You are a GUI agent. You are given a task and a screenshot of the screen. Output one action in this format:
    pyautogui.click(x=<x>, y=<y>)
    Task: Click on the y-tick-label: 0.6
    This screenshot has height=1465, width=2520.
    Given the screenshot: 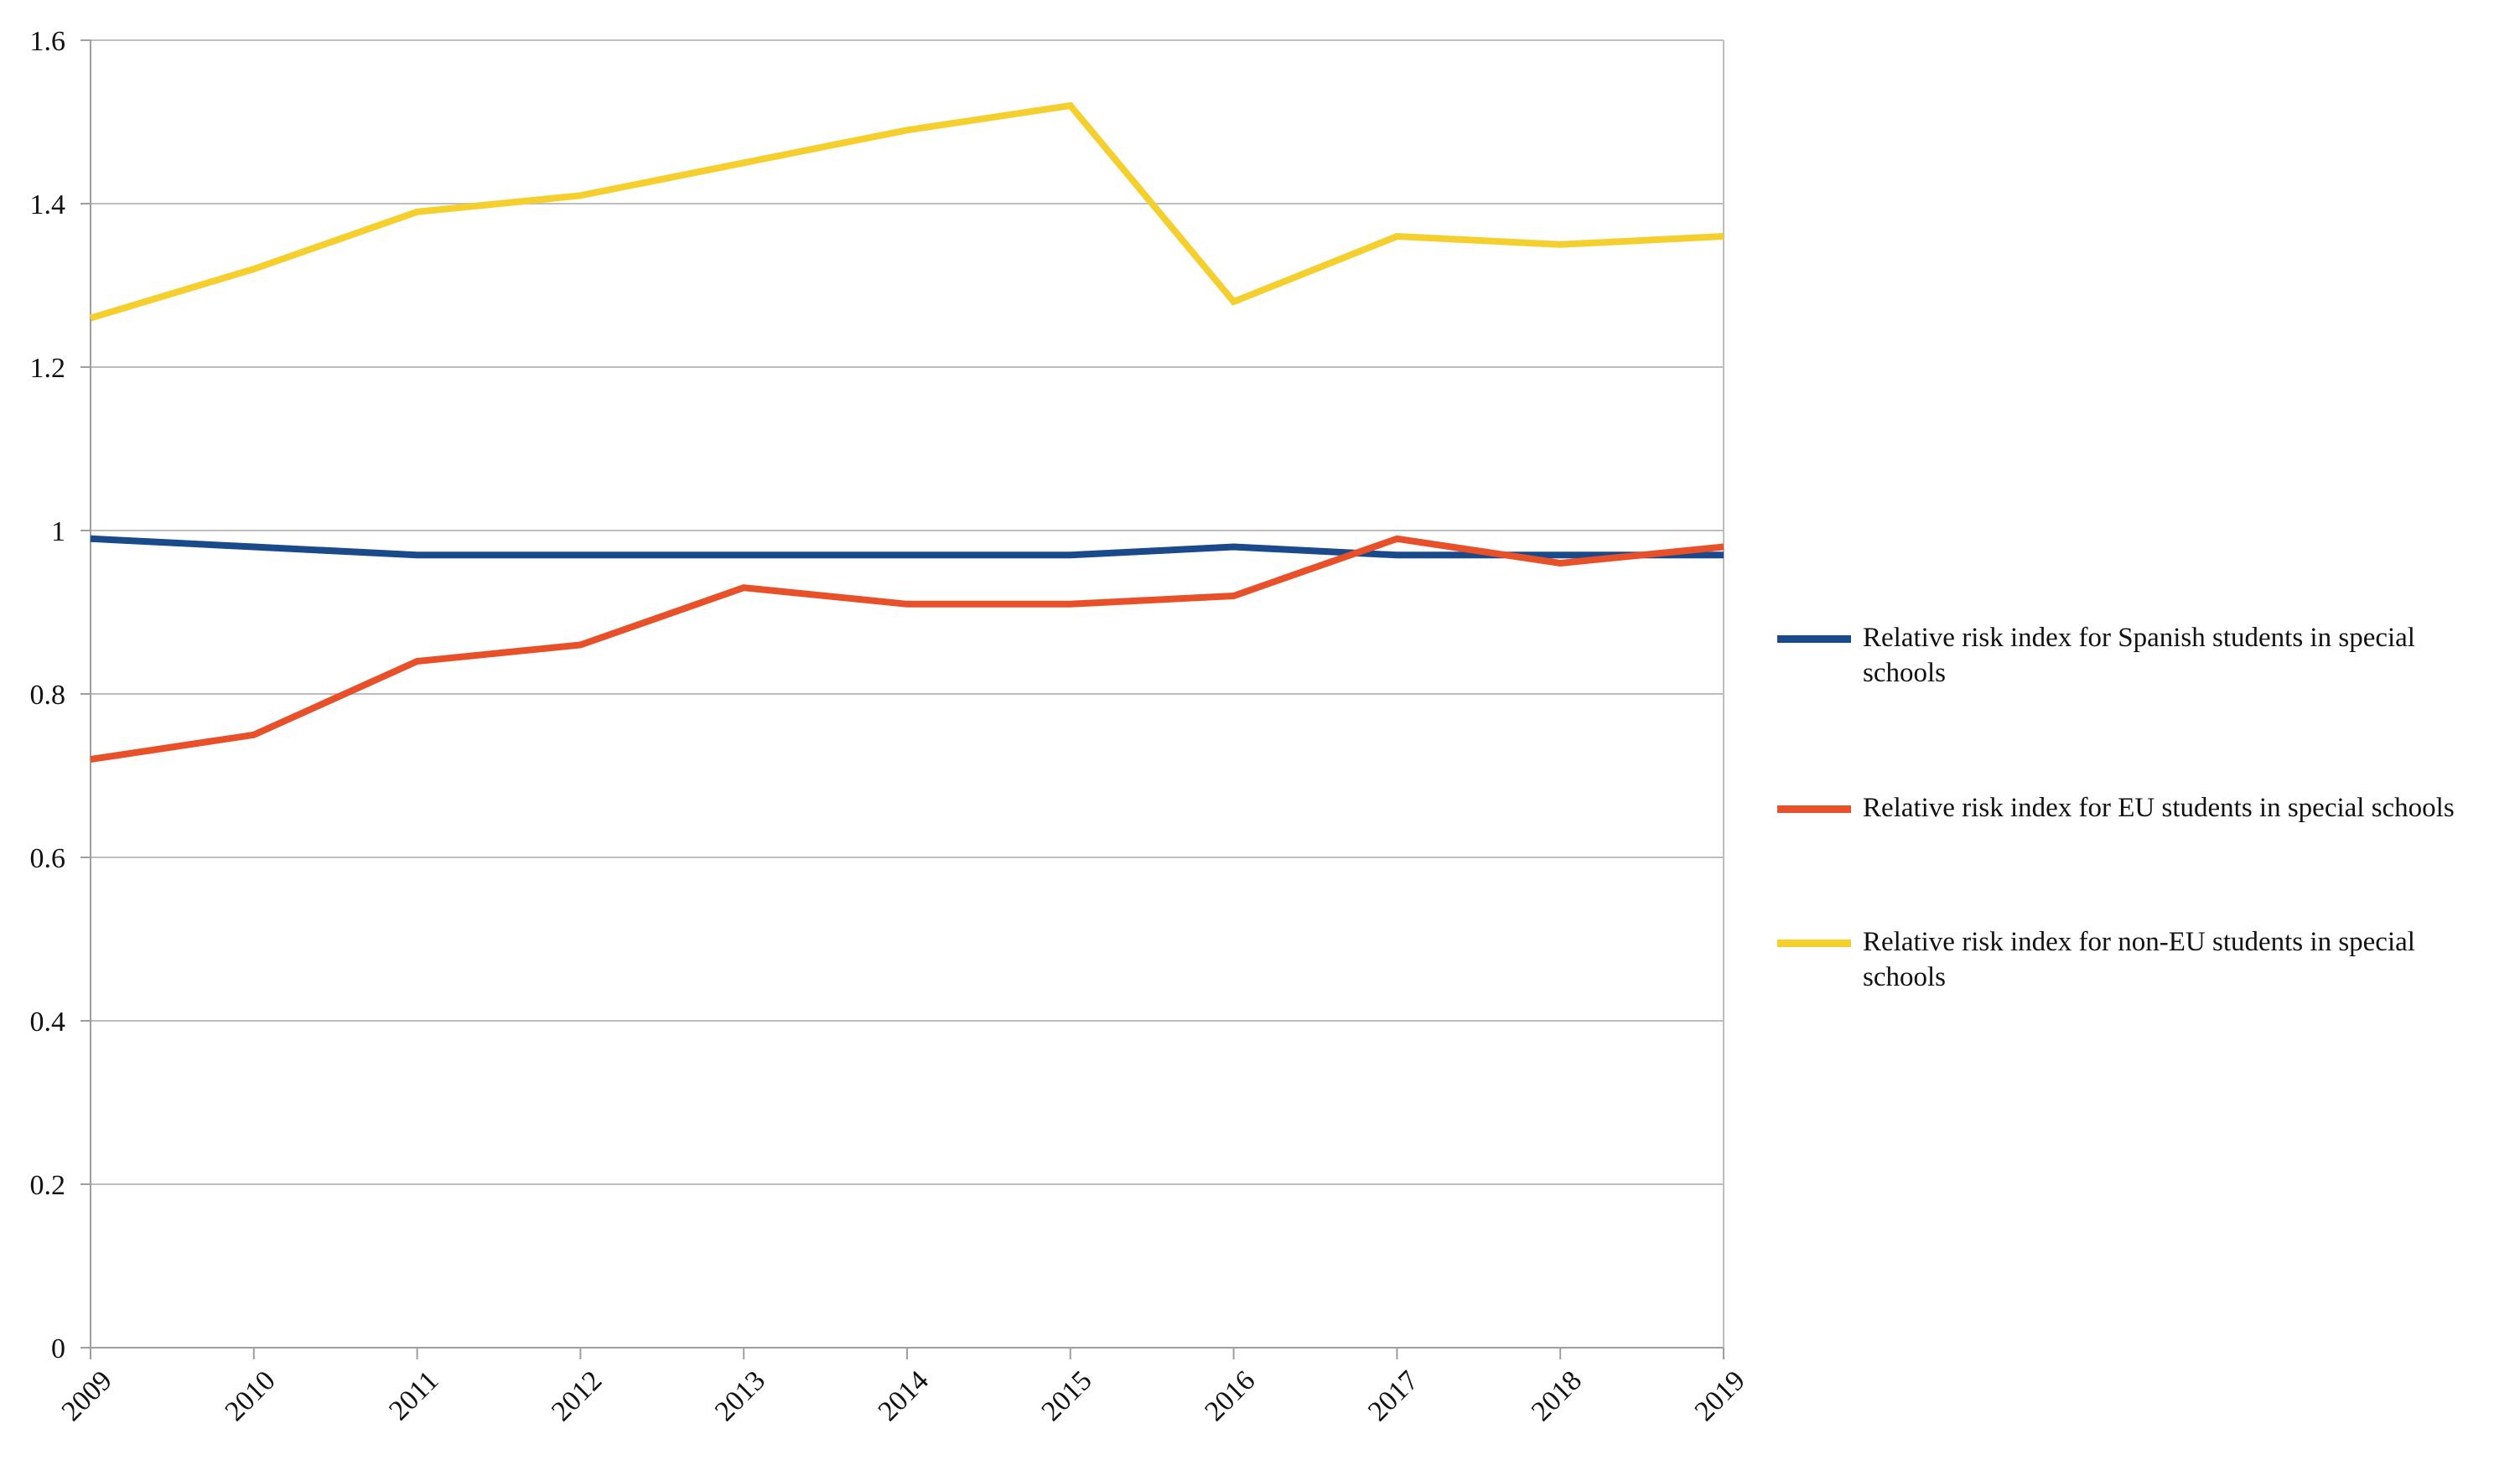 What is the action you would take?
    pyautogui.click(x=48, y=859)
    